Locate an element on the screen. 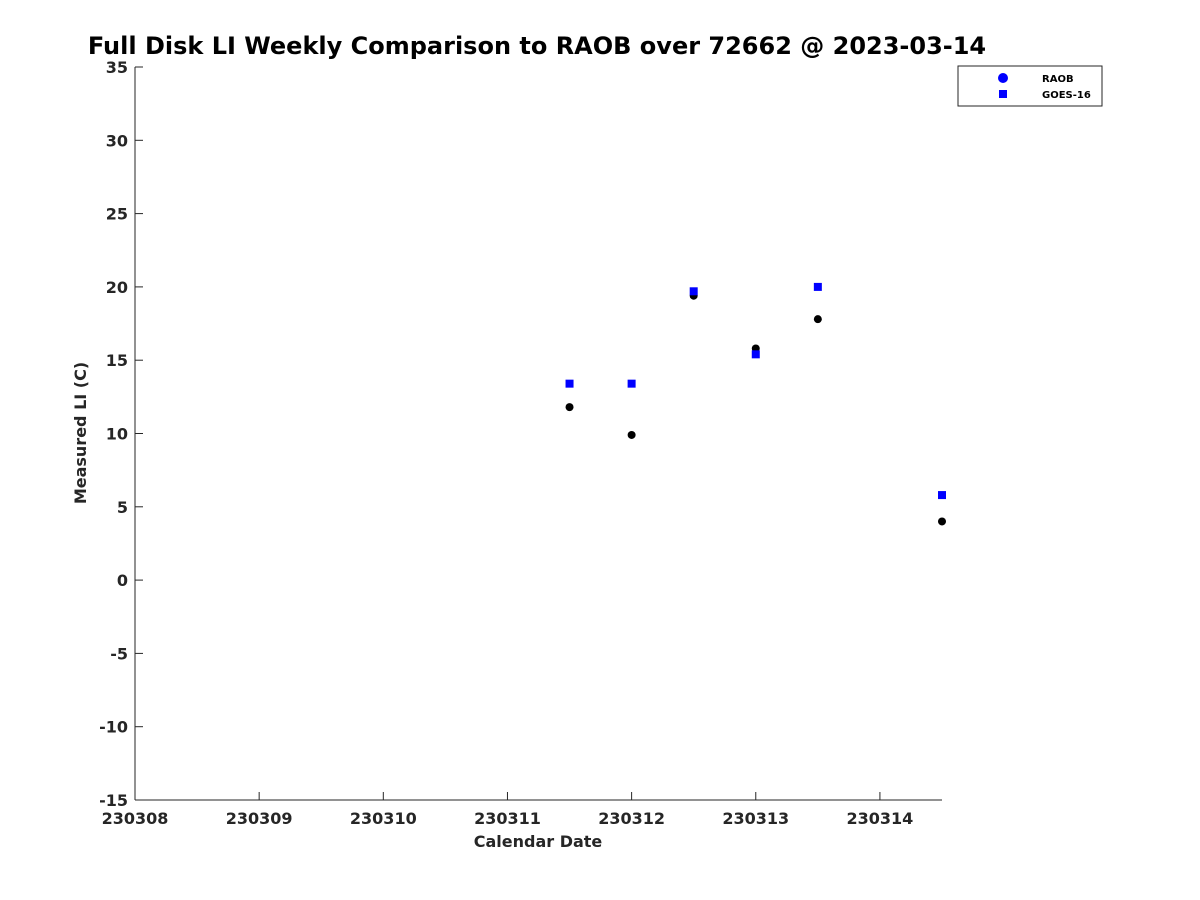 The width and height of the screenshot is (1200, 900). legend: RAOB GOES-16 is located at coordinates (1030, 86).